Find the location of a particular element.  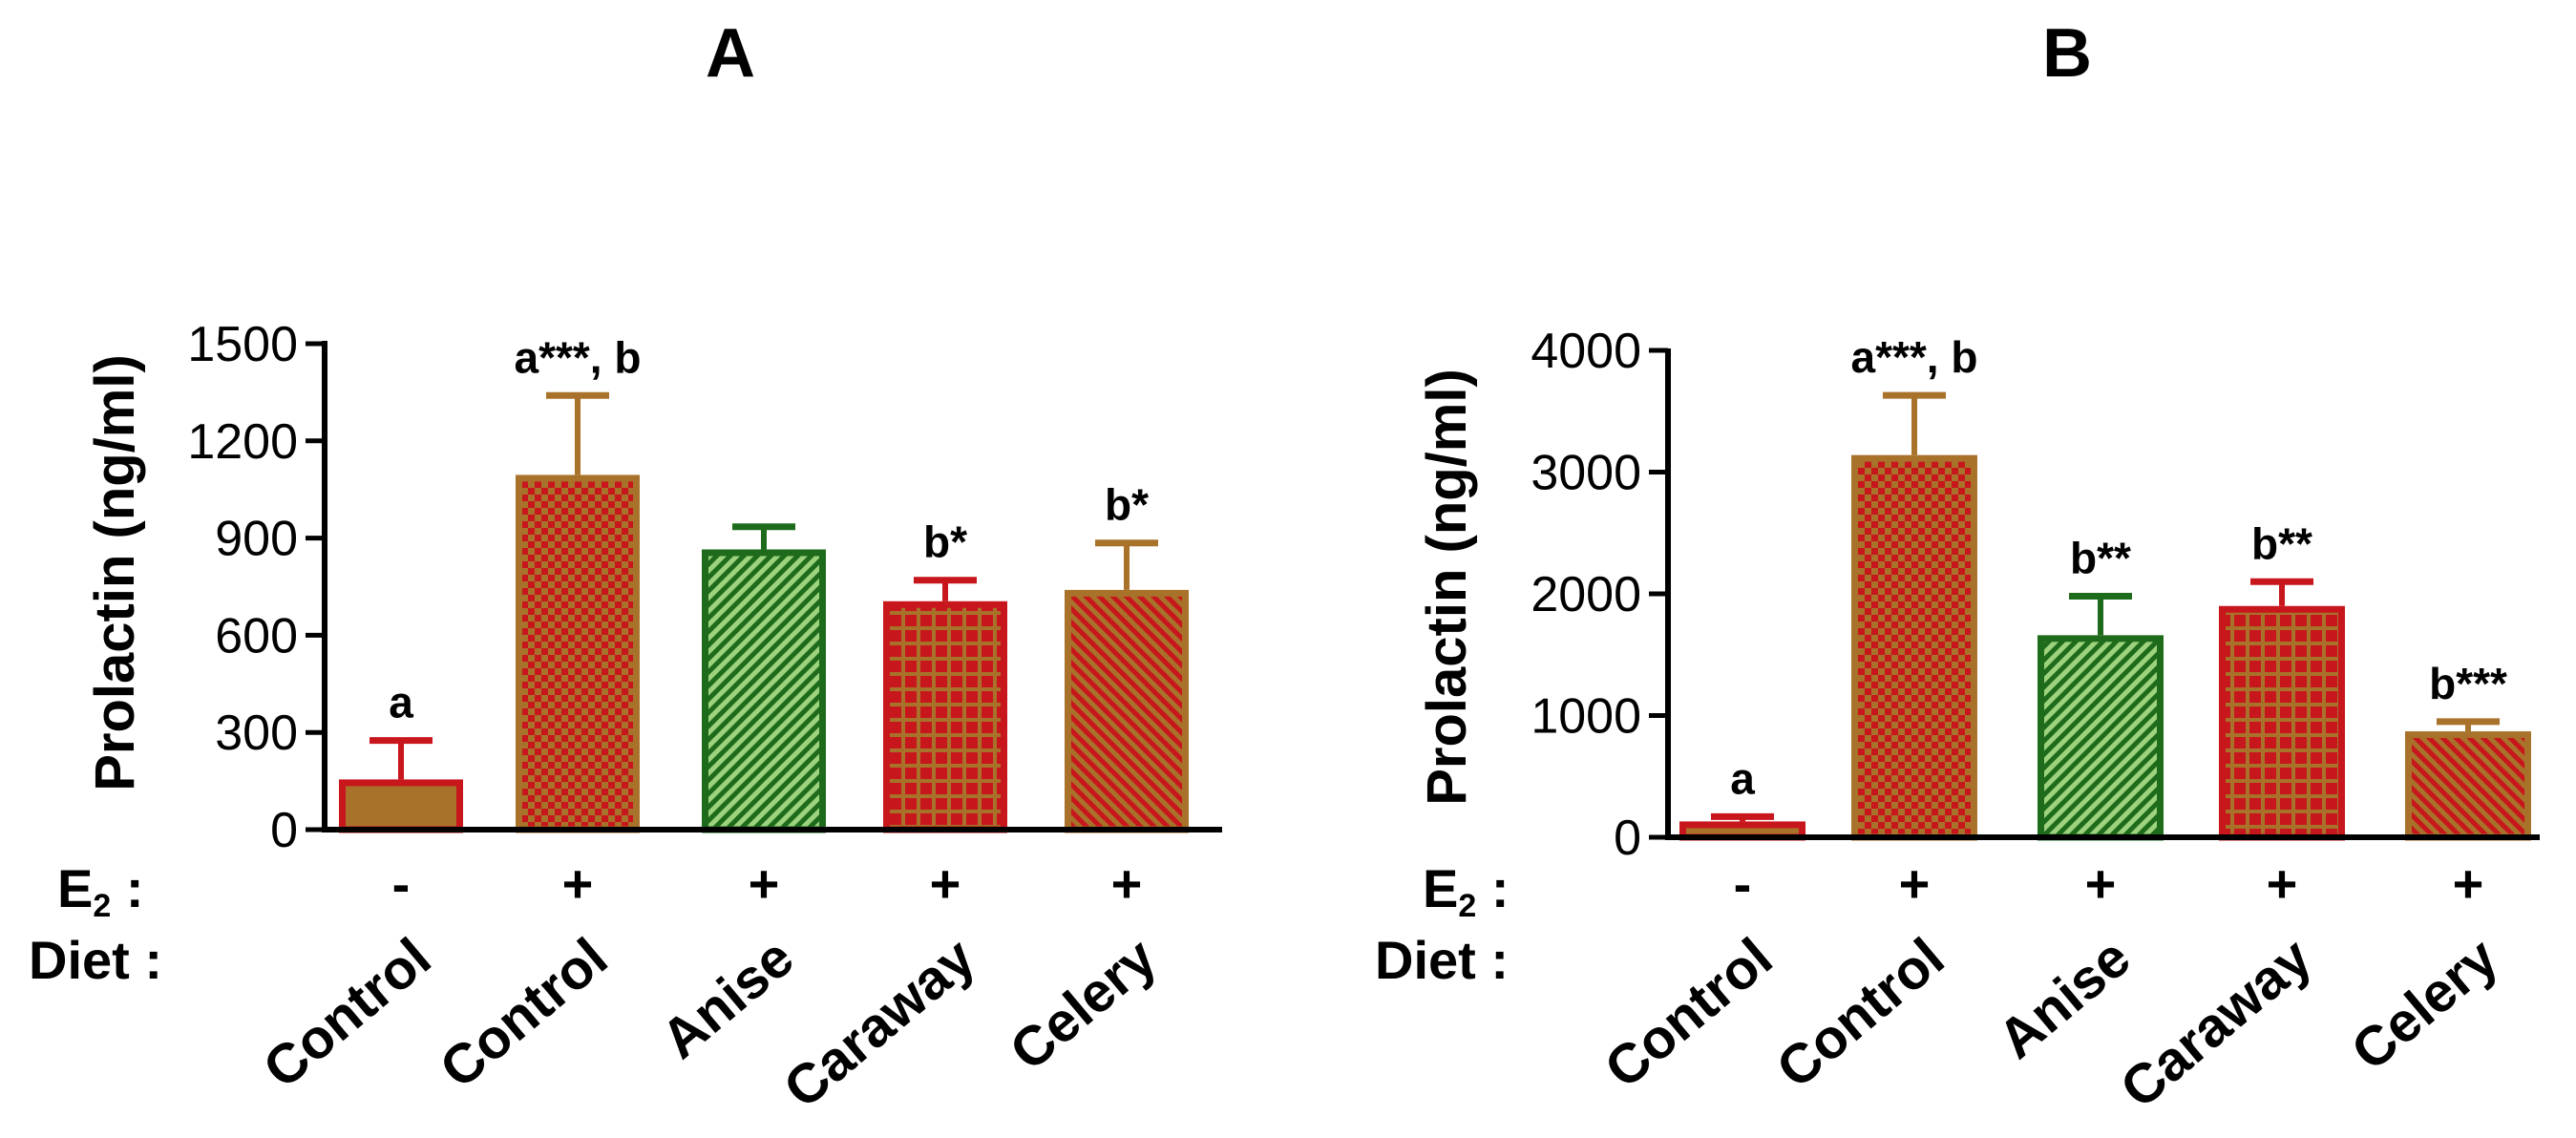

panel-a-bars is located at coordinates (764, 653).